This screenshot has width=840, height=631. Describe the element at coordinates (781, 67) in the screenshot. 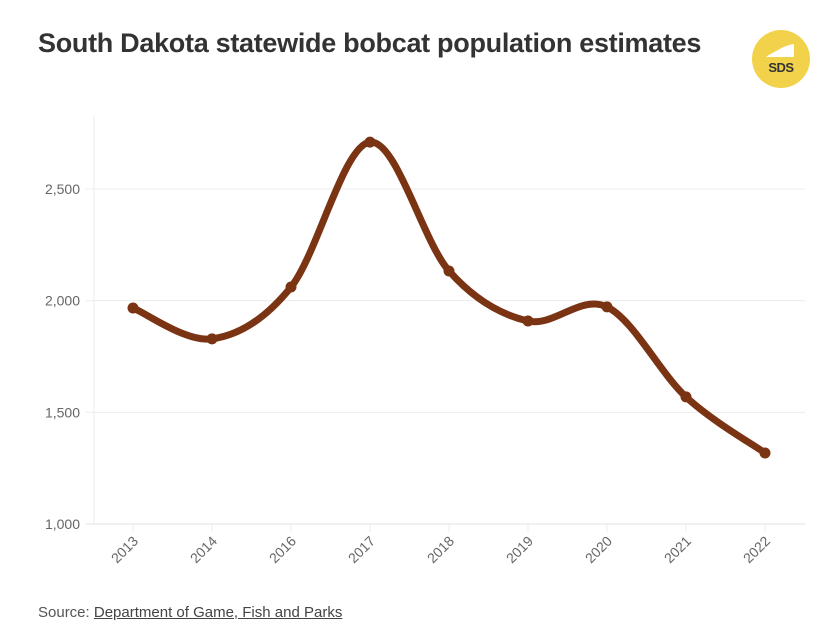

I see `logo-text: SDS` at that location.